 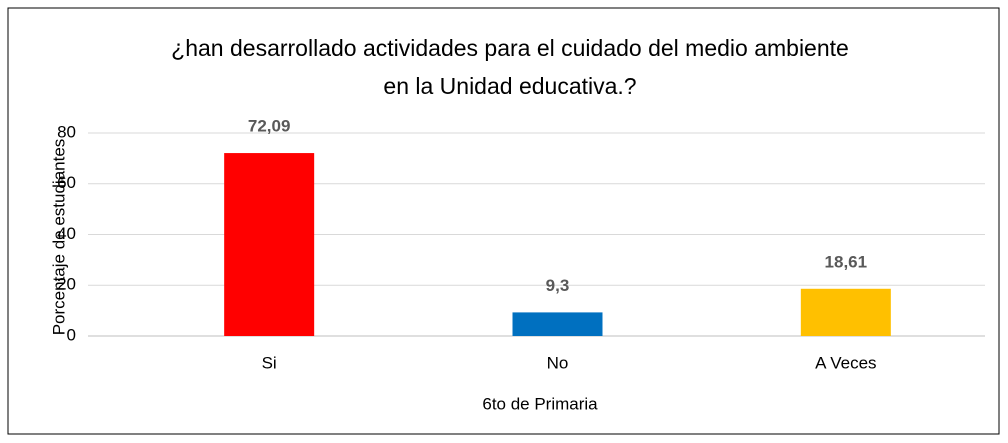 I want to click on y-tick-label: 40, so click(x=66, y=233).